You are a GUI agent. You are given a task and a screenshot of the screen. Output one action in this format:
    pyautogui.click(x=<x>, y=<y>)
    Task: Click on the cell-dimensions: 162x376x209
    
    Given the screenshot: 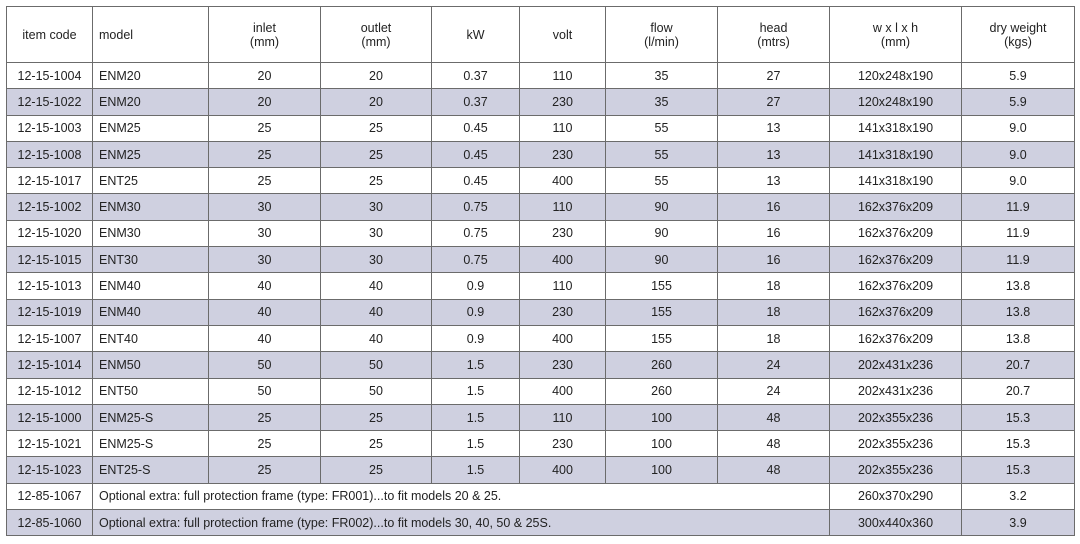 What is the action you would take?
    pyautogui.click(x=895, y=260)
    